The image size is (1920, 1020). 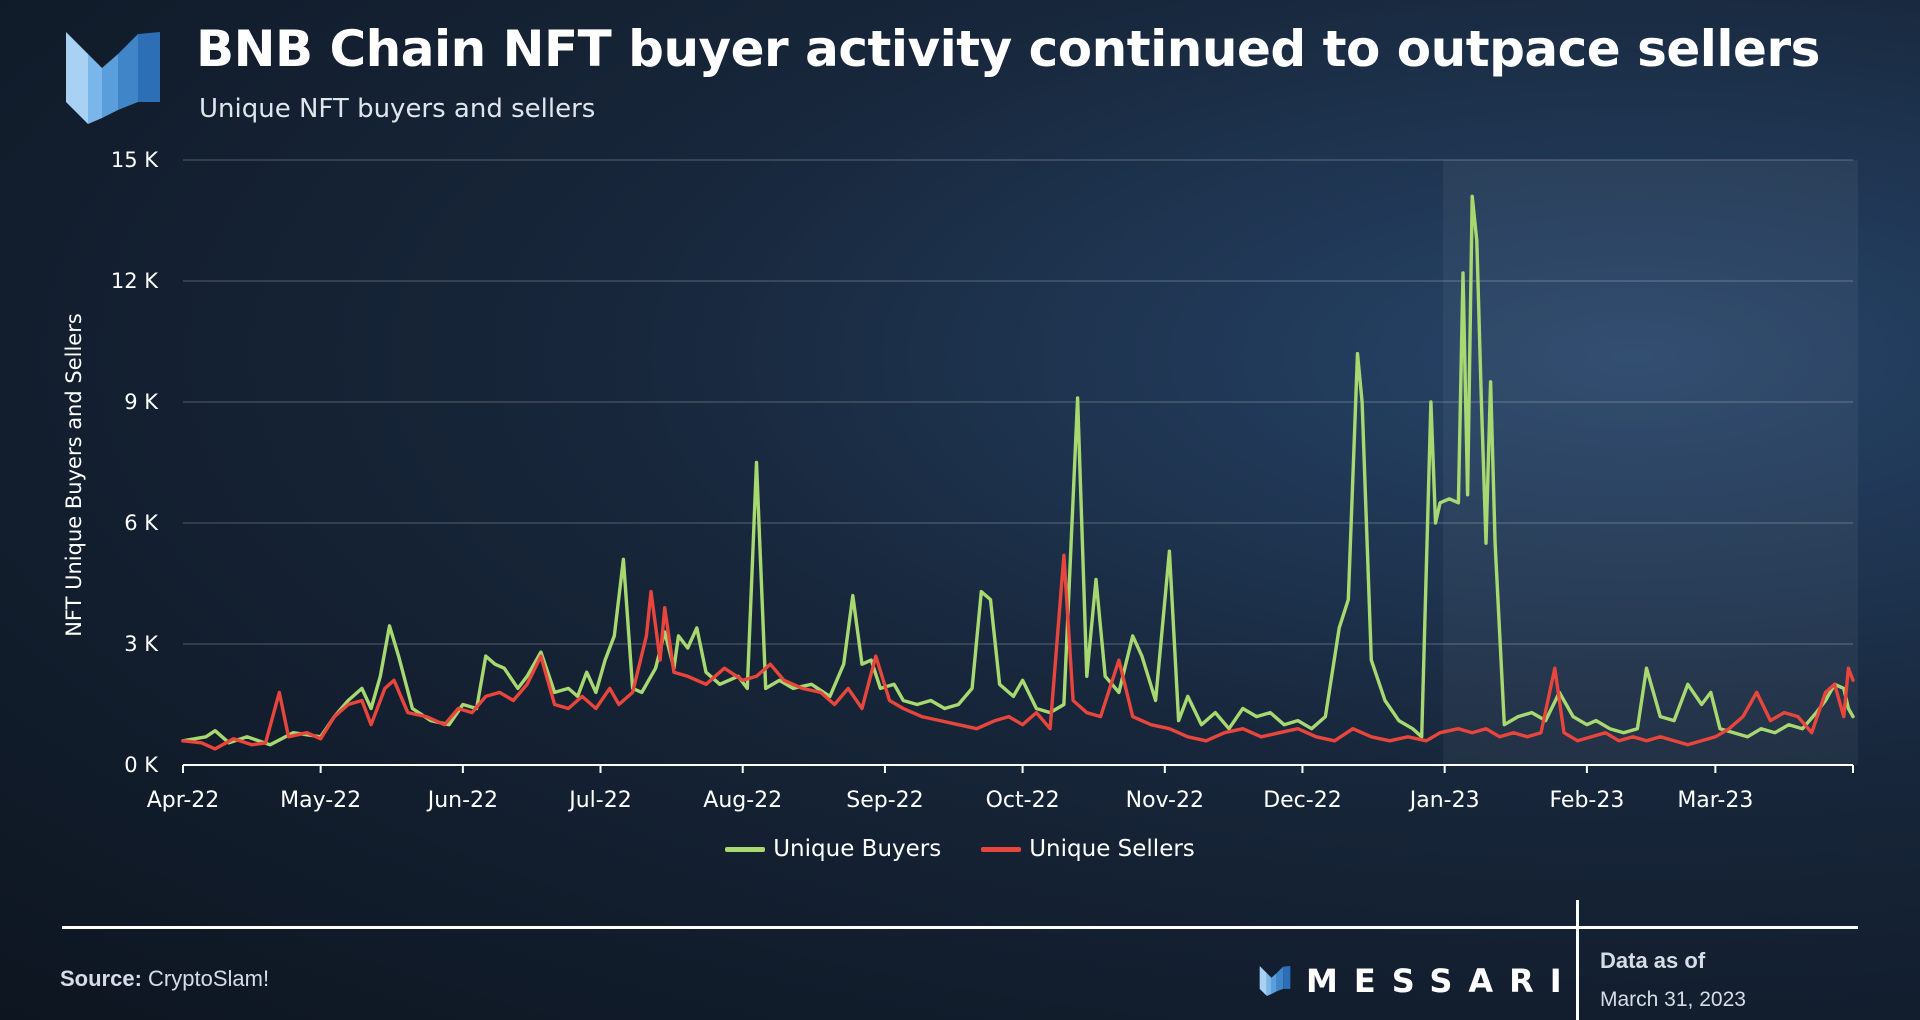 I want to click on x-tick-label: Jun-22, so click(x=462, y=800).